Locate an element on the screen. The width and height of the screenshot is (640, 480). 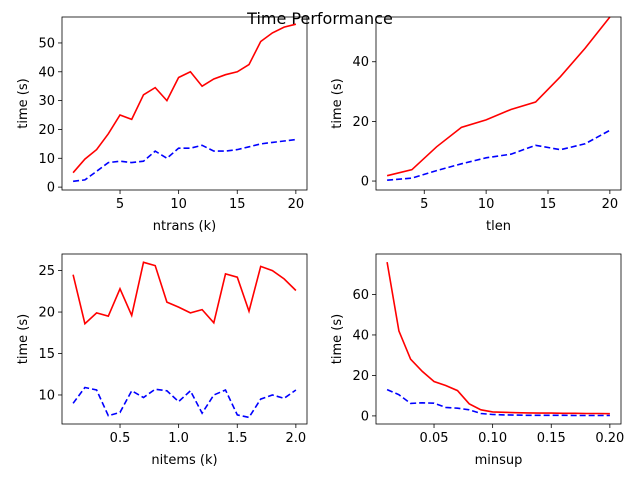
x-axis-label: ntrans (k) is located at coordinates (184, 226).